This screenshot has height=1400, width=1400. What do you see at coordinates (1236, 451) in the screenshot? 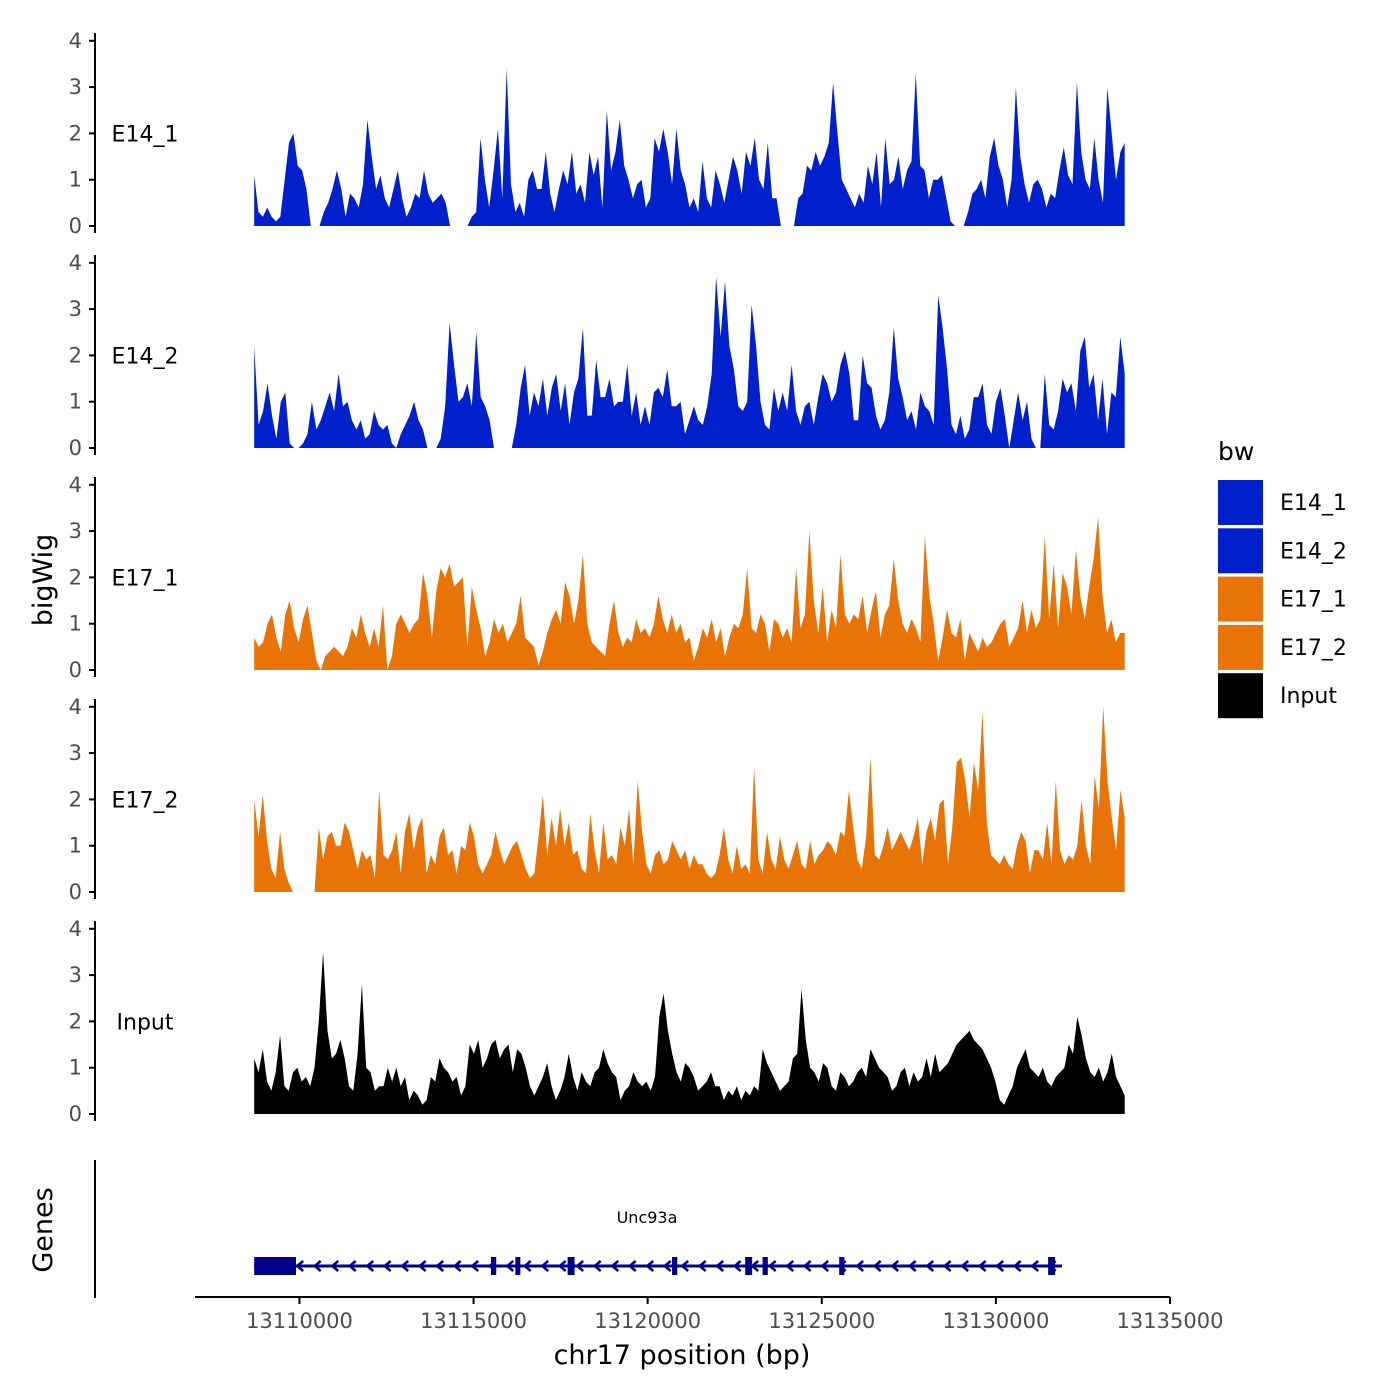
I see `legend-title: bw` at bounding box center [1236, 451].